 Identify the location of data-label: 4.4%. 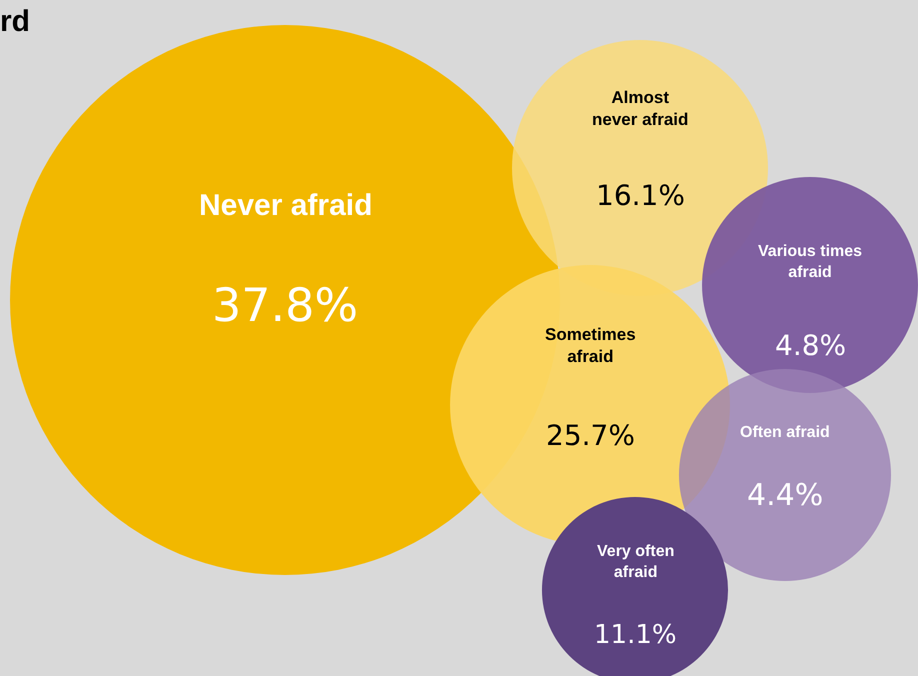
(785, 495).